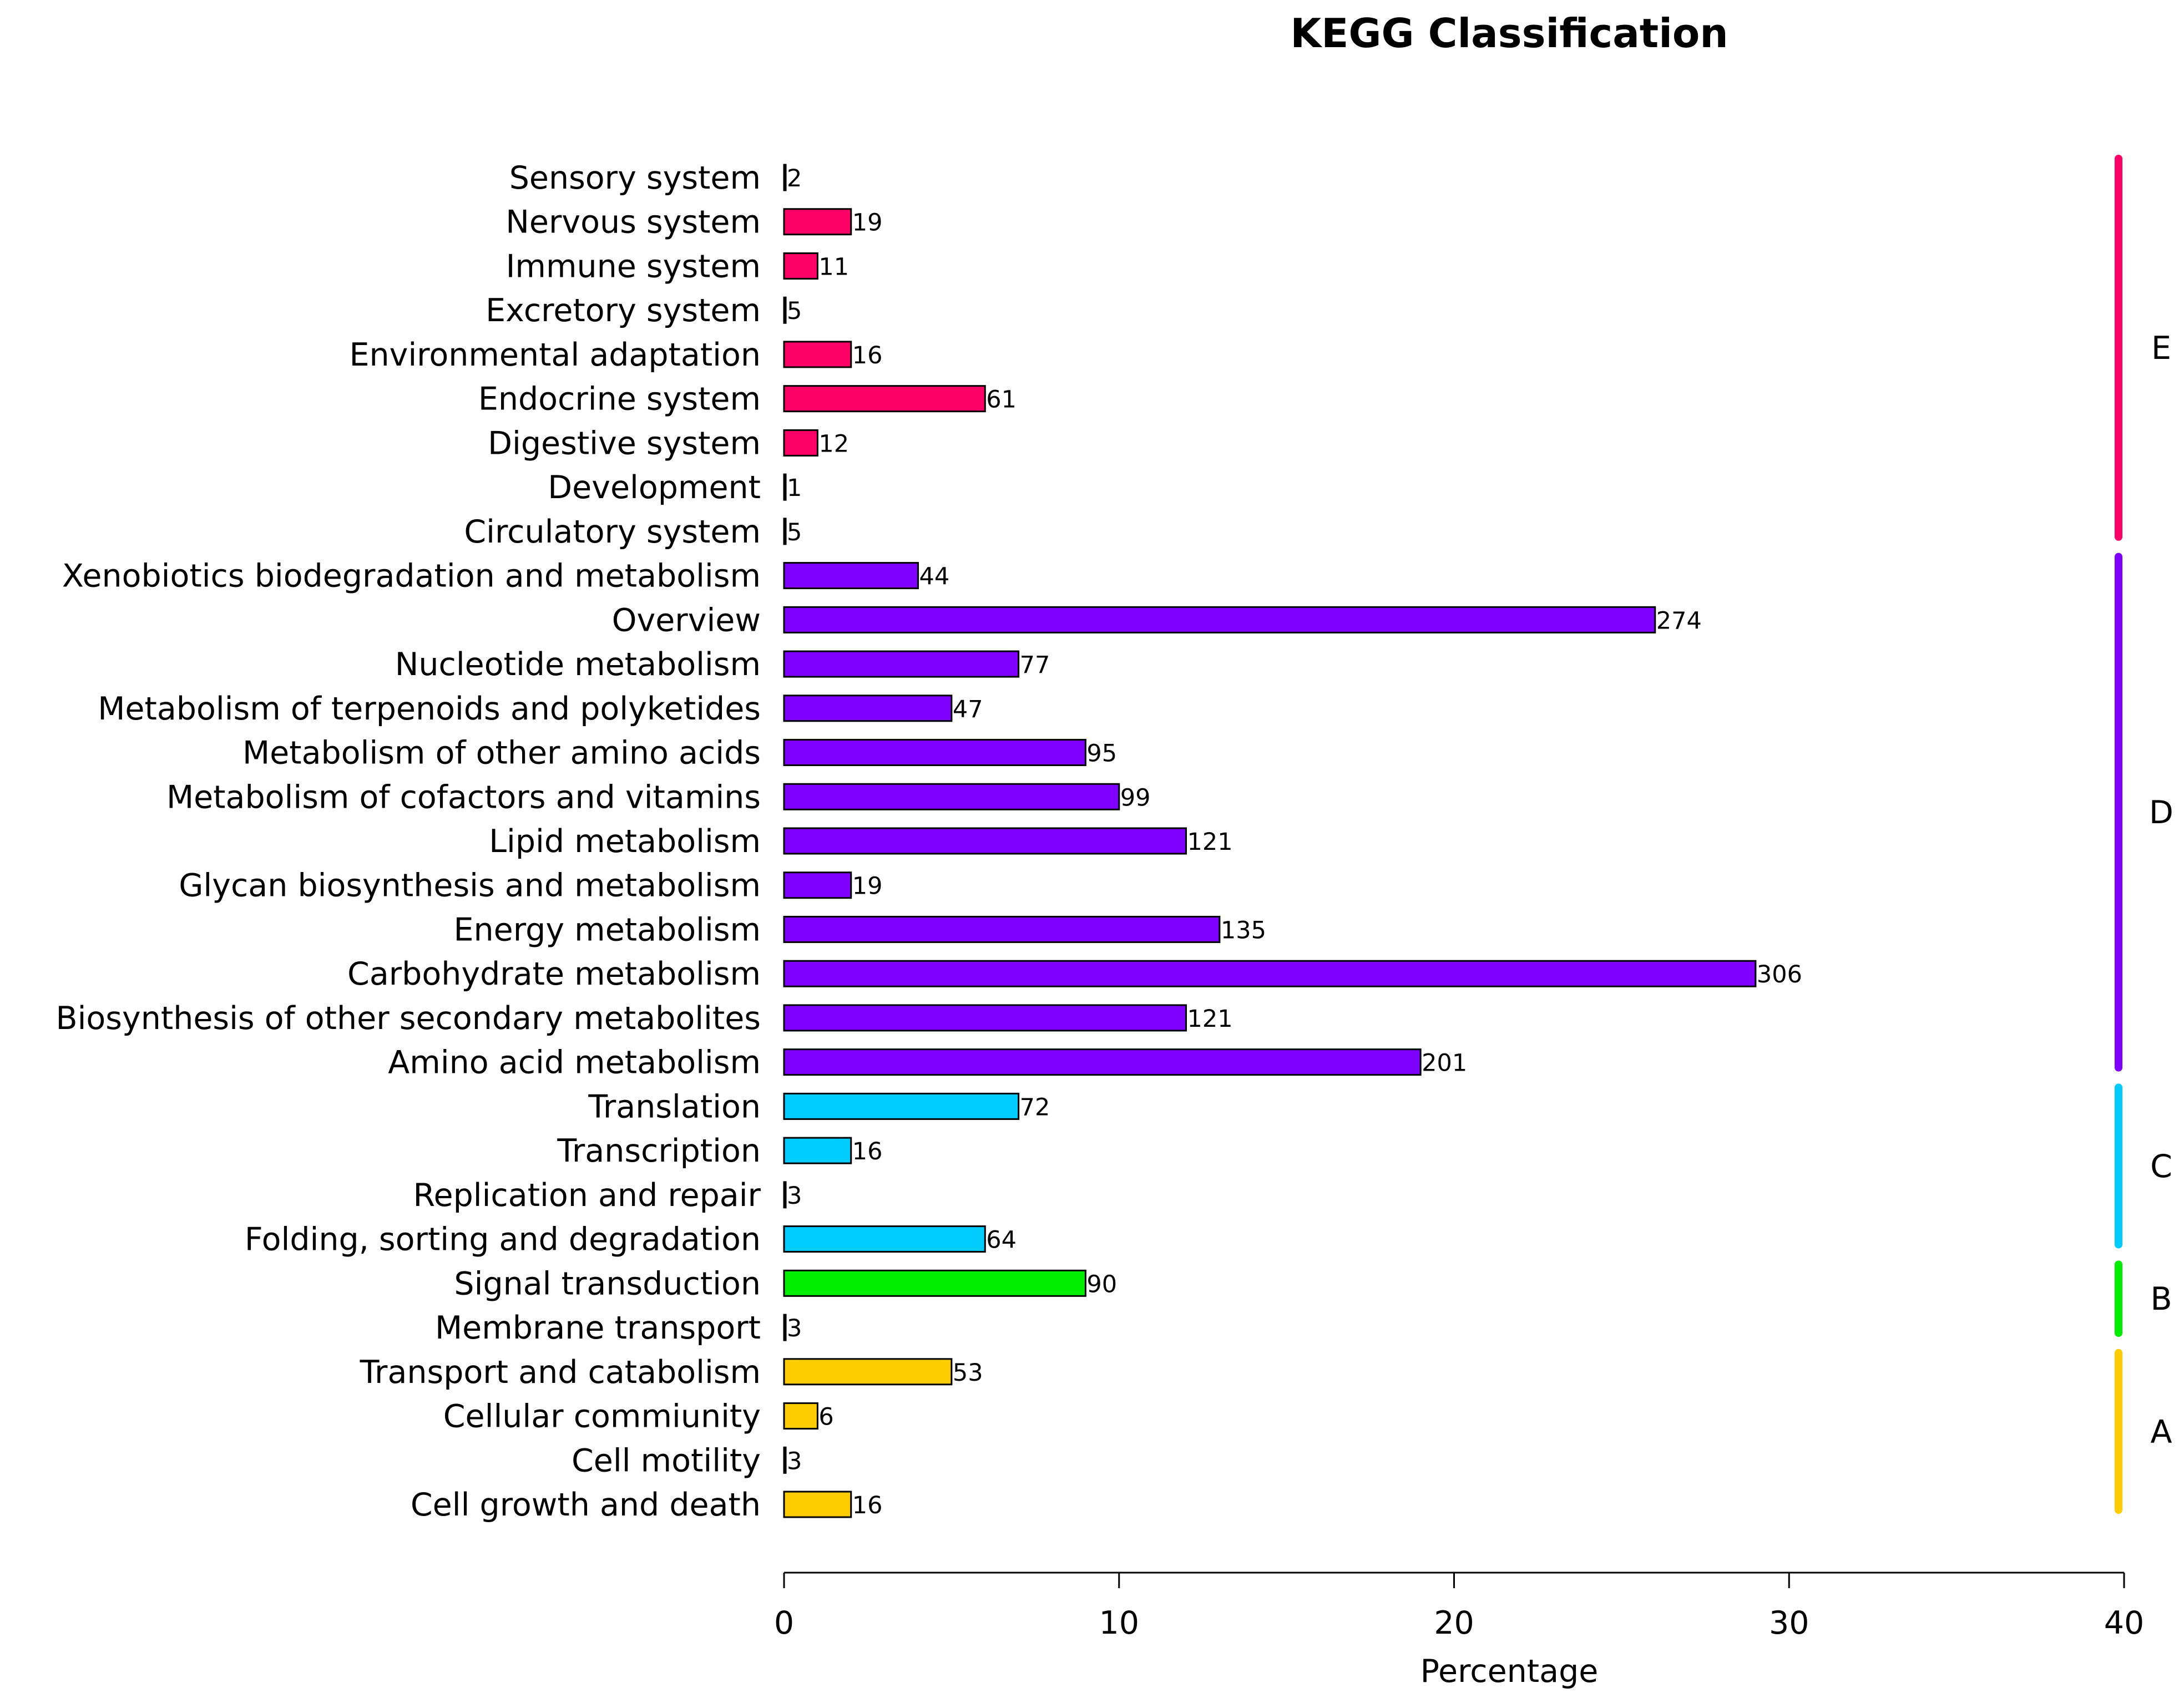  Describe the element at coordinates (587, 1195) in the screenshot. I see `category-label: Replication and repair` at that location.